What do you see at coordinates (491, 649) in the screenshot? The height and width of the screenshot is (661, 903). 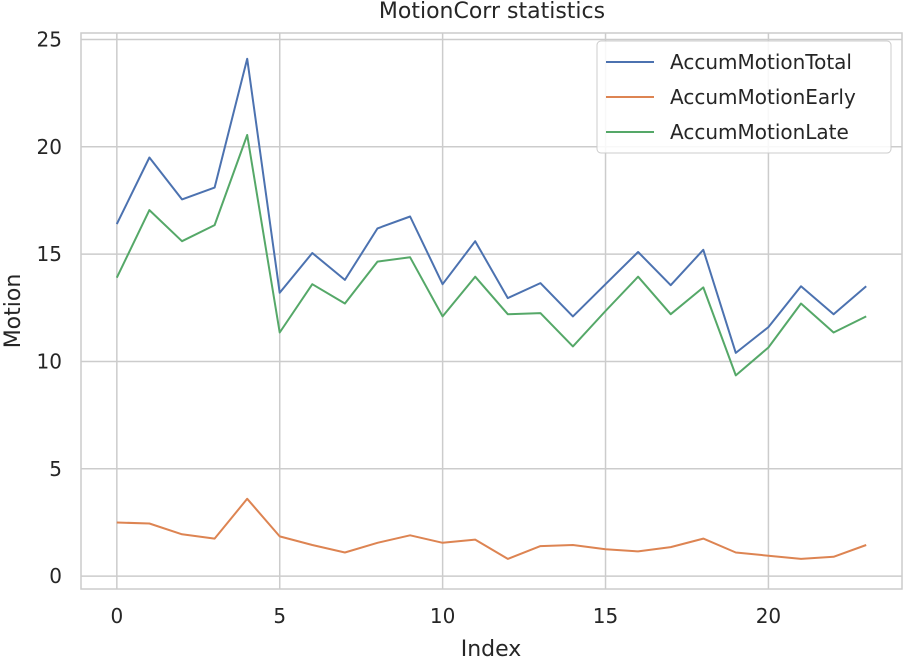 I see `x-axis-label: Index` at bounding box center [491, 649].